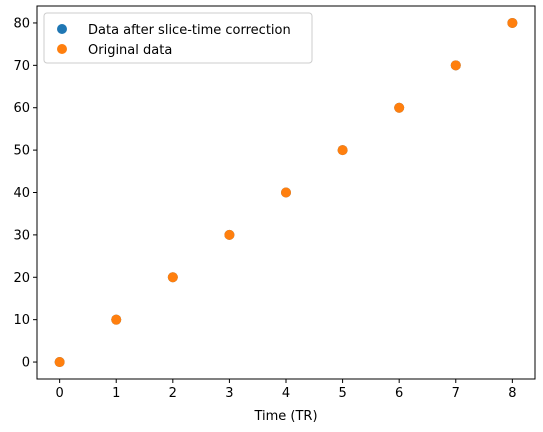 The width and height of the screenshot is (543, 432). What do you see at coordinates (456, 393) in the screenshot?
I see `x-tick-label: 7` at bounding box center [456, 393].